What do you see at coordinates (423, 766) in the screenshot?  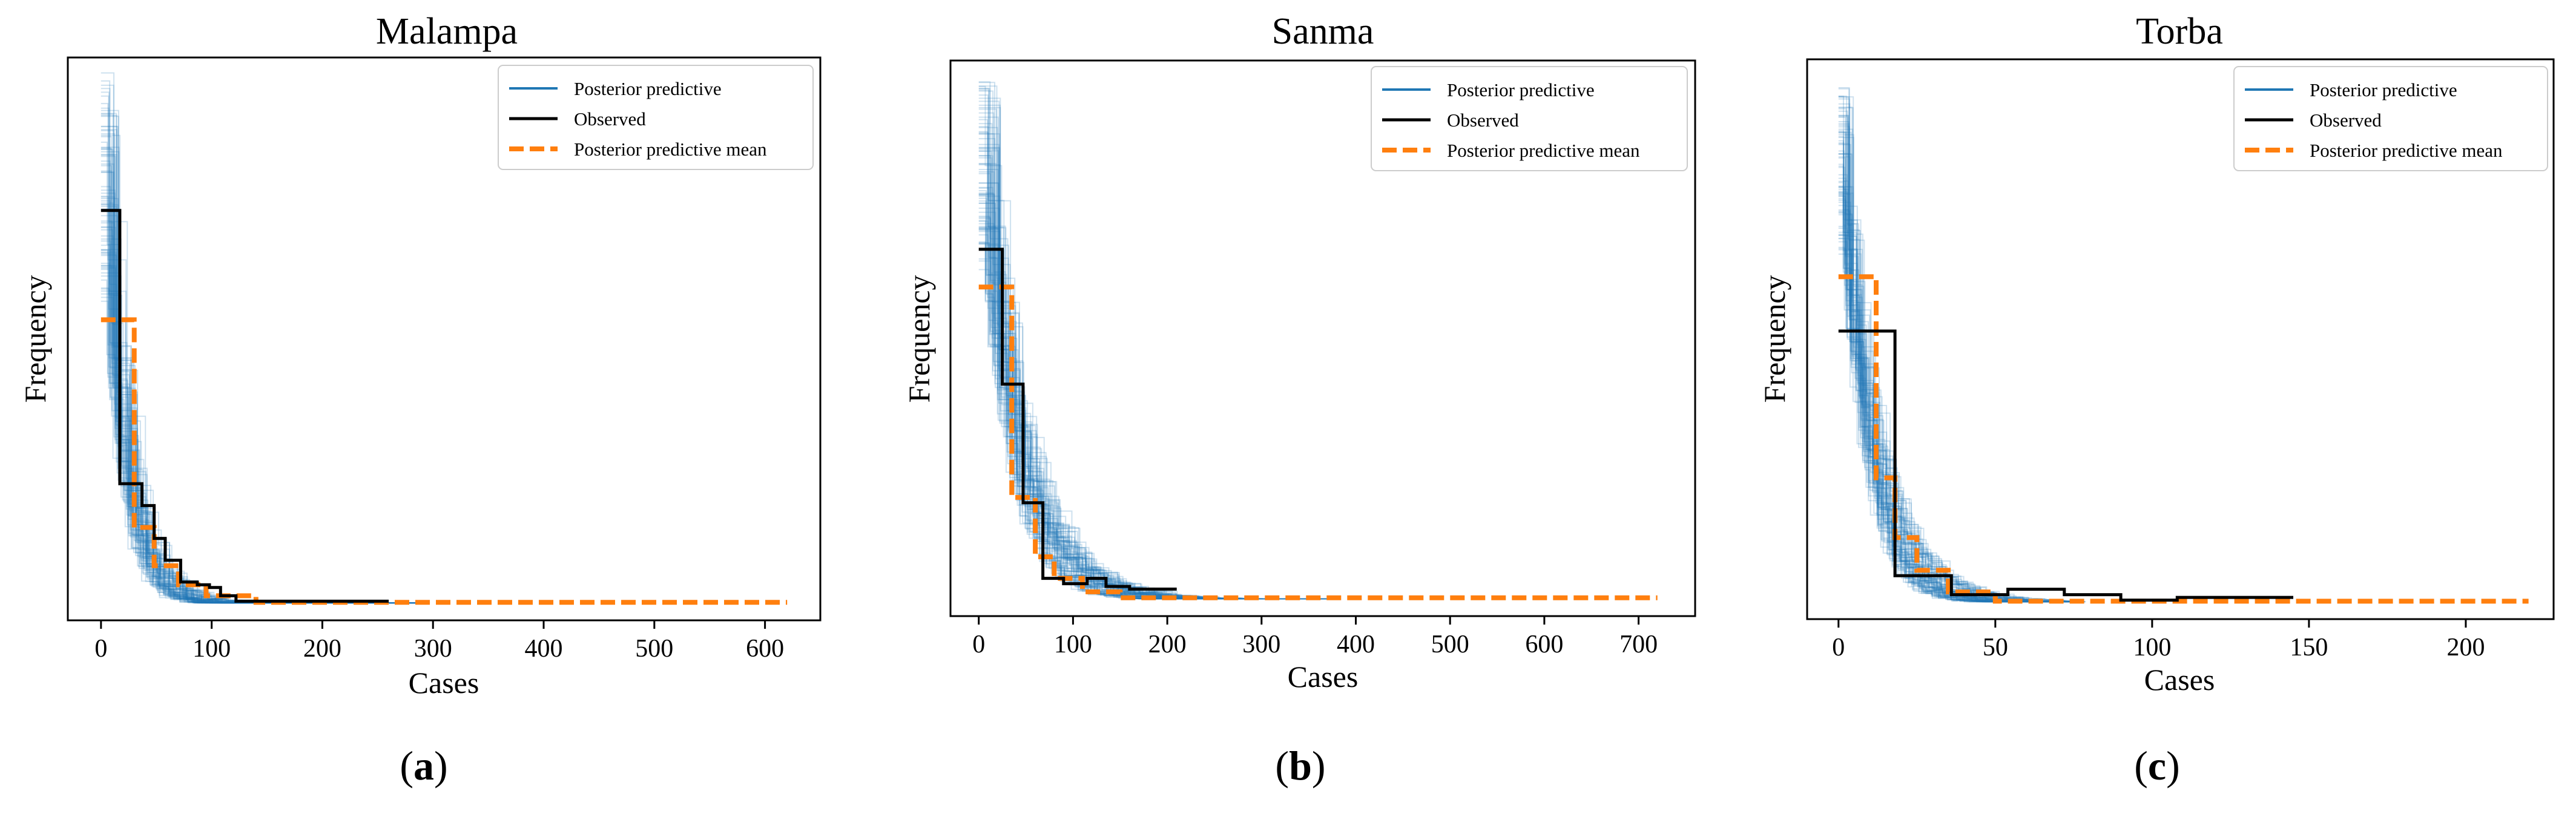 I see `panel-caption: (a)` at bounding box center [423, 766].